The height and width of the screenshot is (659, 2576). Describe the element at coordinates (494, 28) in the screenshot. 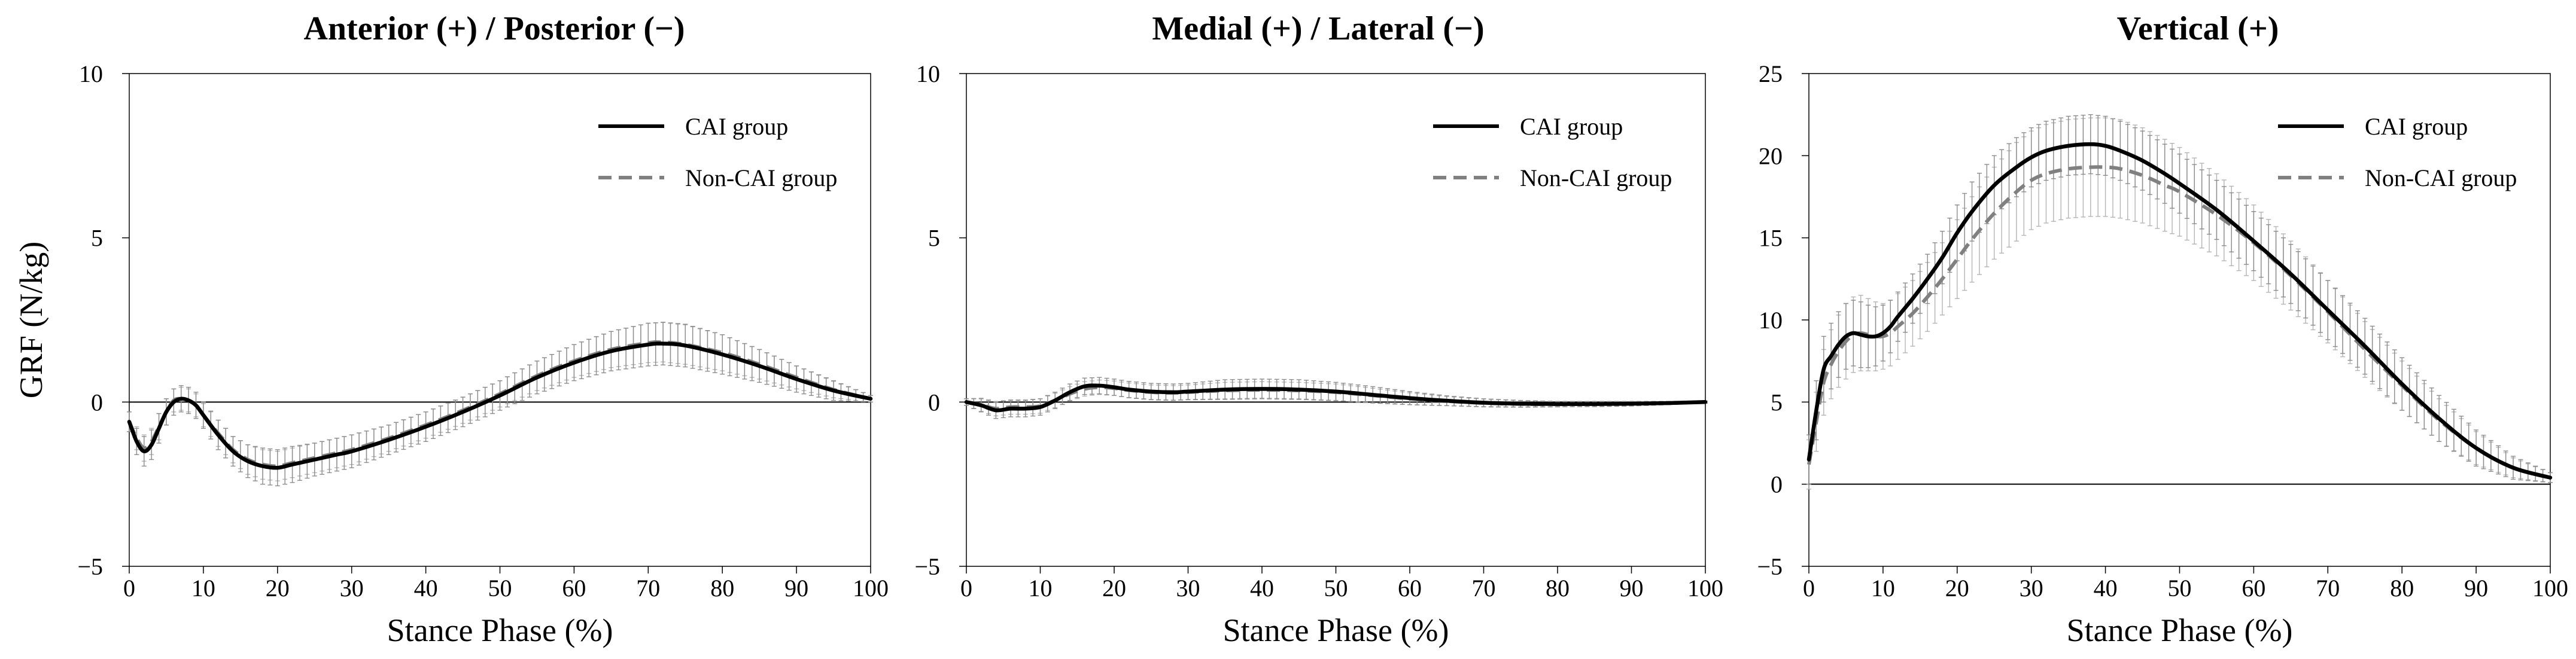

I see `chart-title: Anterior (+) / Posterior (−)` at that location.